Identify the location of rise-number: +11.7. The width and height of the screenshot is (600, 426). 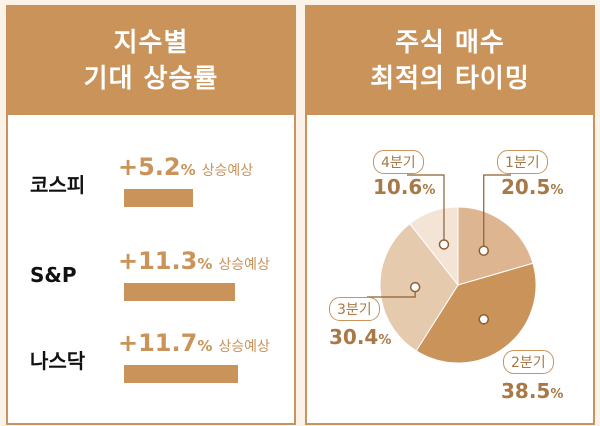
(158, 343).